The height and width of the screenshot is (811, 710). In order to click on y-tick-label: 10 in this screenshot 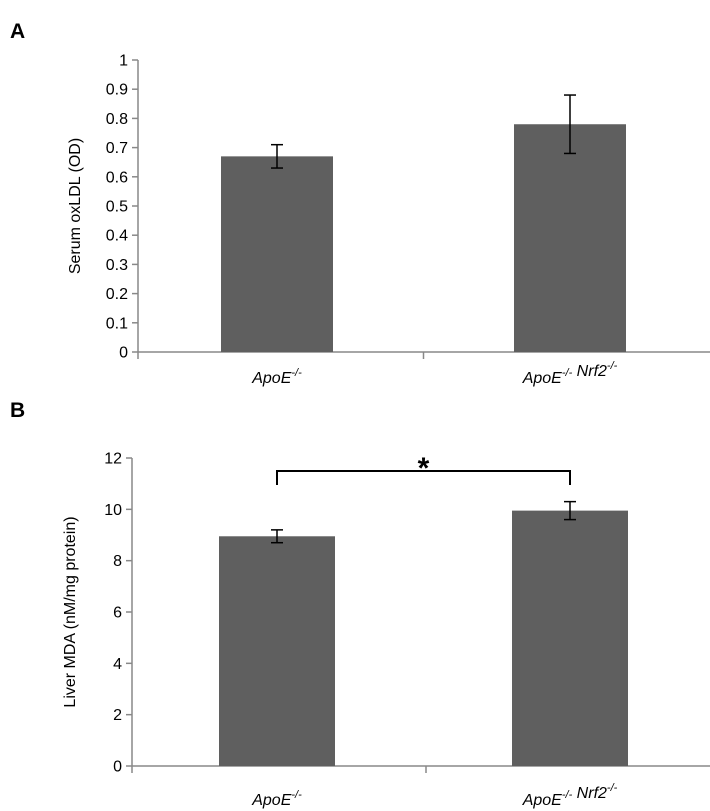, I will do `click(113, 510)`.